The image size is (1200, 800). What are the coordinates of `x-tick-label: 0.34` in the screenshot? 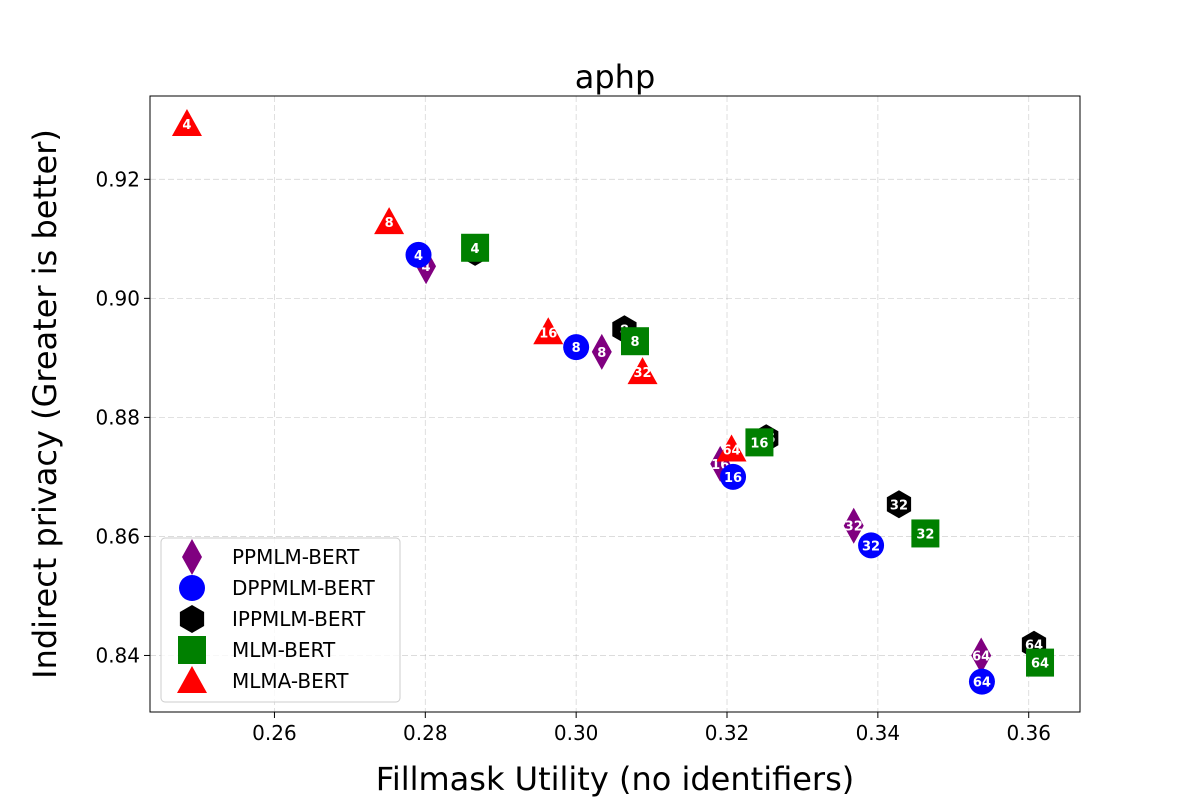 It's located at (878, 733).